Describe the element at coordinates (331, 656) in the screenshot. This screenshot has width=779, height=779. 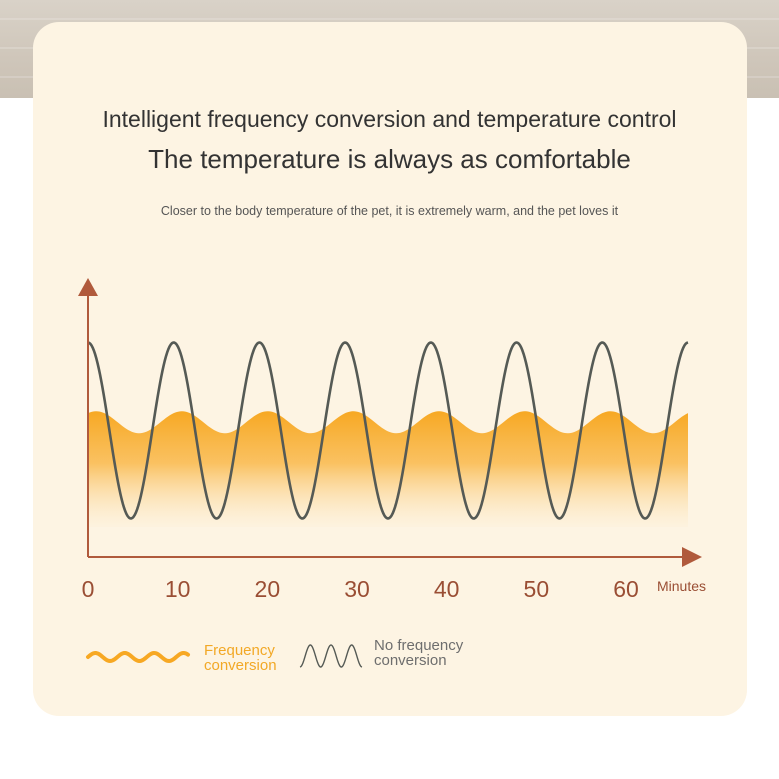
I see `legend-no-frequency-wave-icon` at that location.